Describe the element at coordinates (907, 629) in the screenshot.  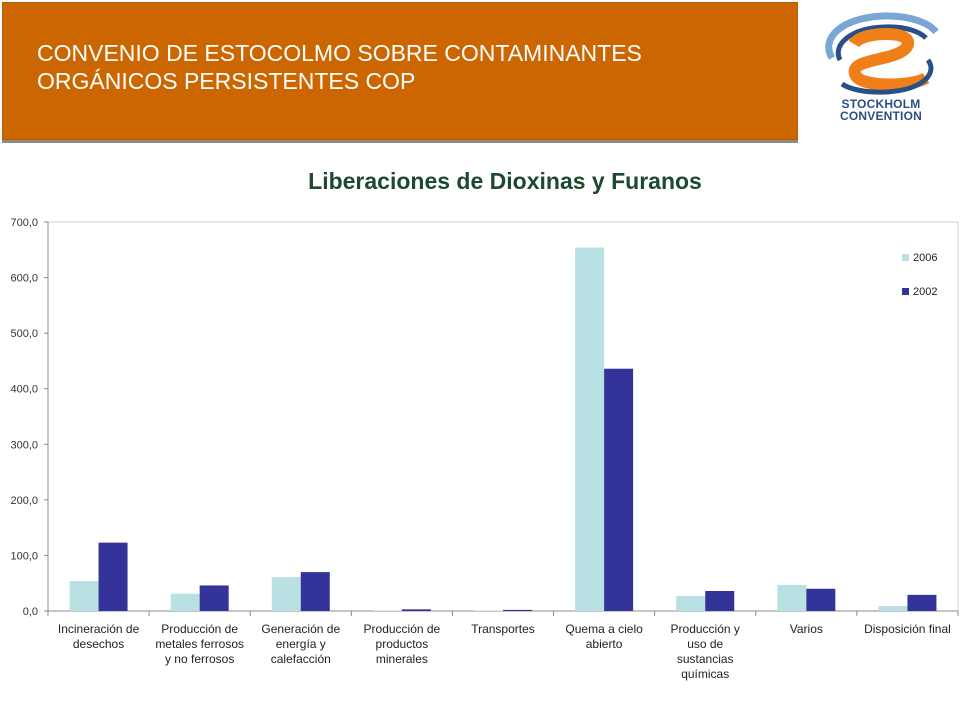
I see `x-tick-label: Disposición final` at that location.